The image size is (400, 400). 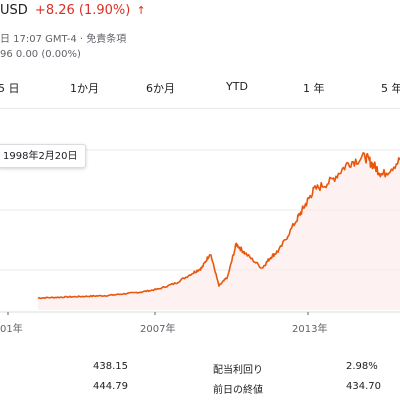 I want to click on price-header: USD +8.26 (1.90%) ↑, so click(x=73, y=10).